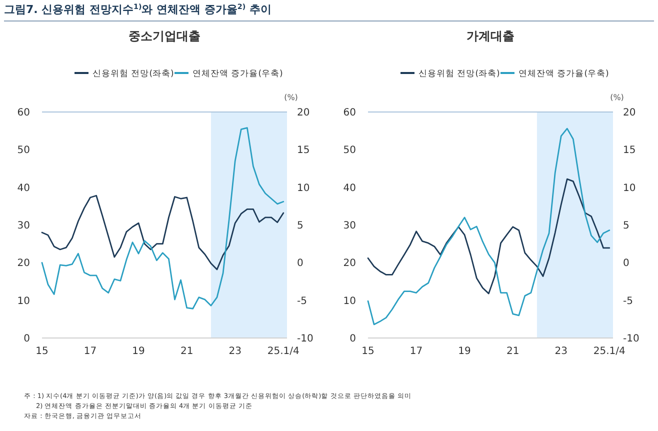 The height and width of the screenshot is (431, 658). Describe the element at coordinates (164, 36) in the screenshot. I see `chart-subtitle: 중소기업대출` at that location.